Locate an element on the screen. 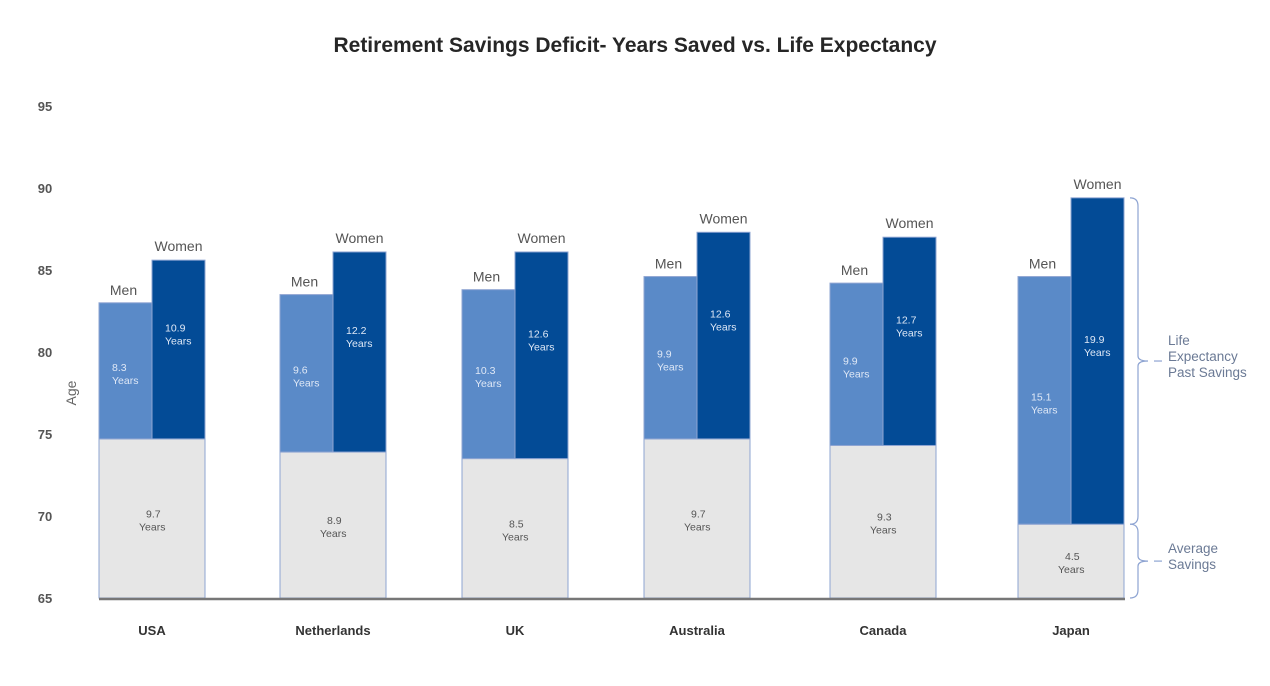 The width and height of the screenshot is (1270, 686). category-label: USA is located at coordinates (152, 630).